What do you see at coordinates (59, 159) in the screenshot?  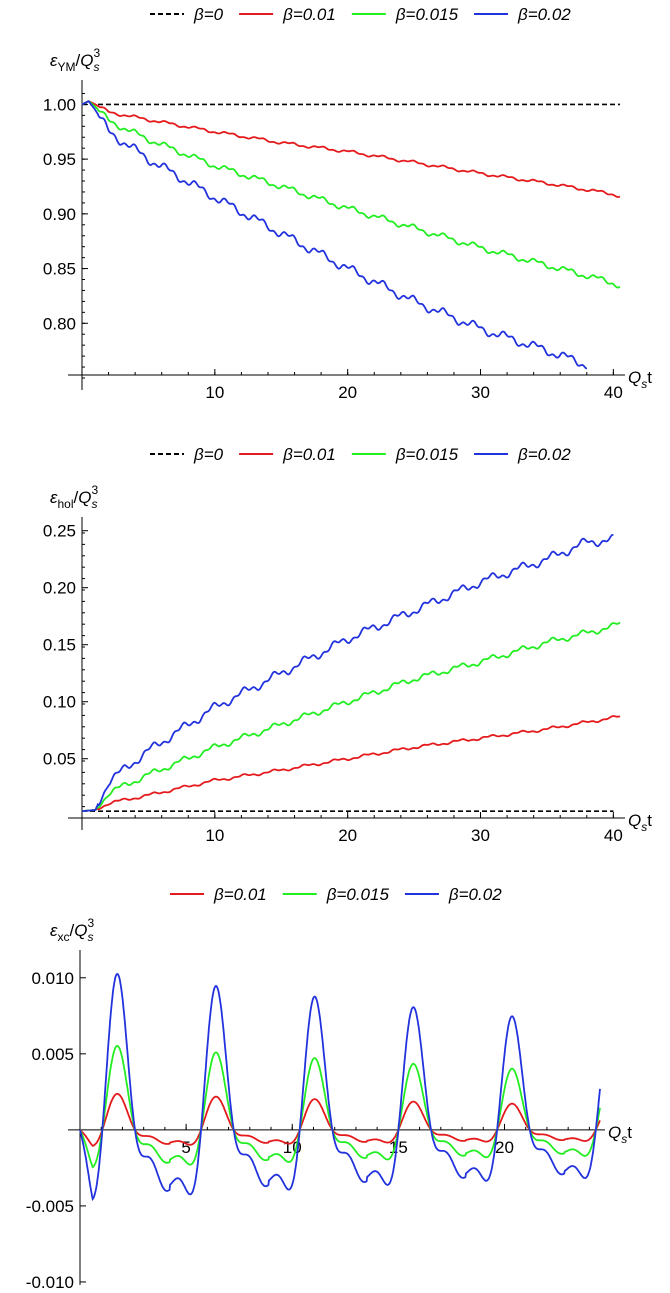 I see `y-tick-label: 0.95` at bounding box center [59, 159].